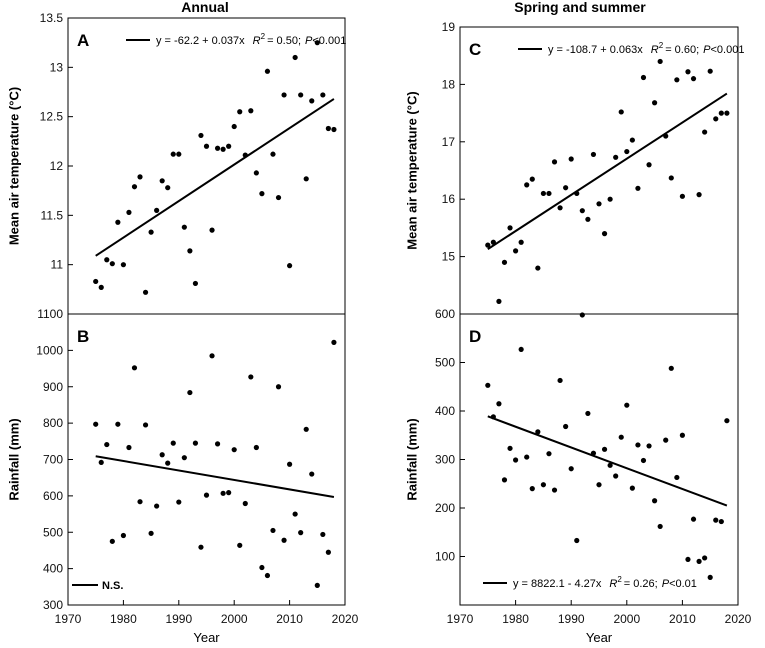 This screenshot has height=648, width=765. I want to click on x-tick-label-b: 1980, so click(123, 619).